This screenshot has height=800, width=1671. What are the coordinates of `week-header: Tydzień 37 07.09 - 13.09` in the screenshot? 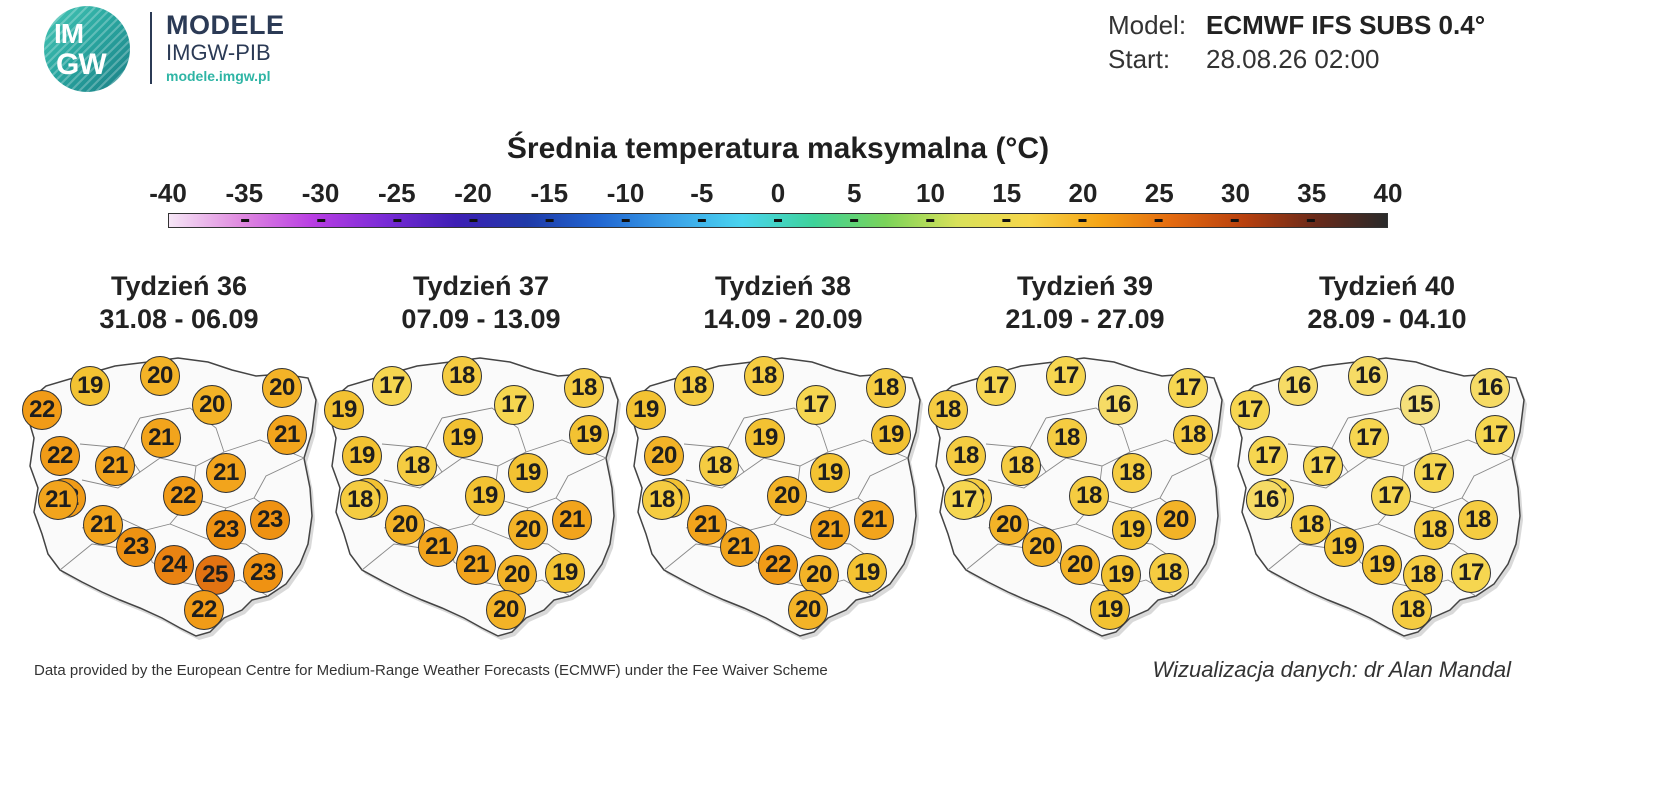 It's located at (481, 303).